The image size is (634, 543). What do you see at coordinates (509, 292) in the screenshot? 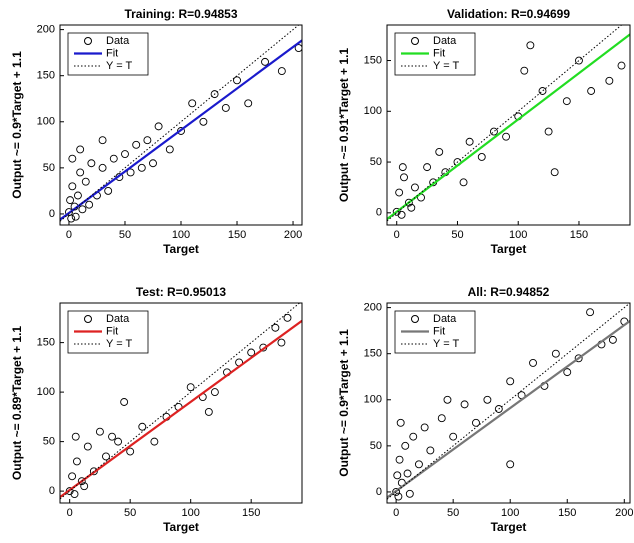
I see `chart-title: All: R=0.94852` at bounding box center [509, 292].